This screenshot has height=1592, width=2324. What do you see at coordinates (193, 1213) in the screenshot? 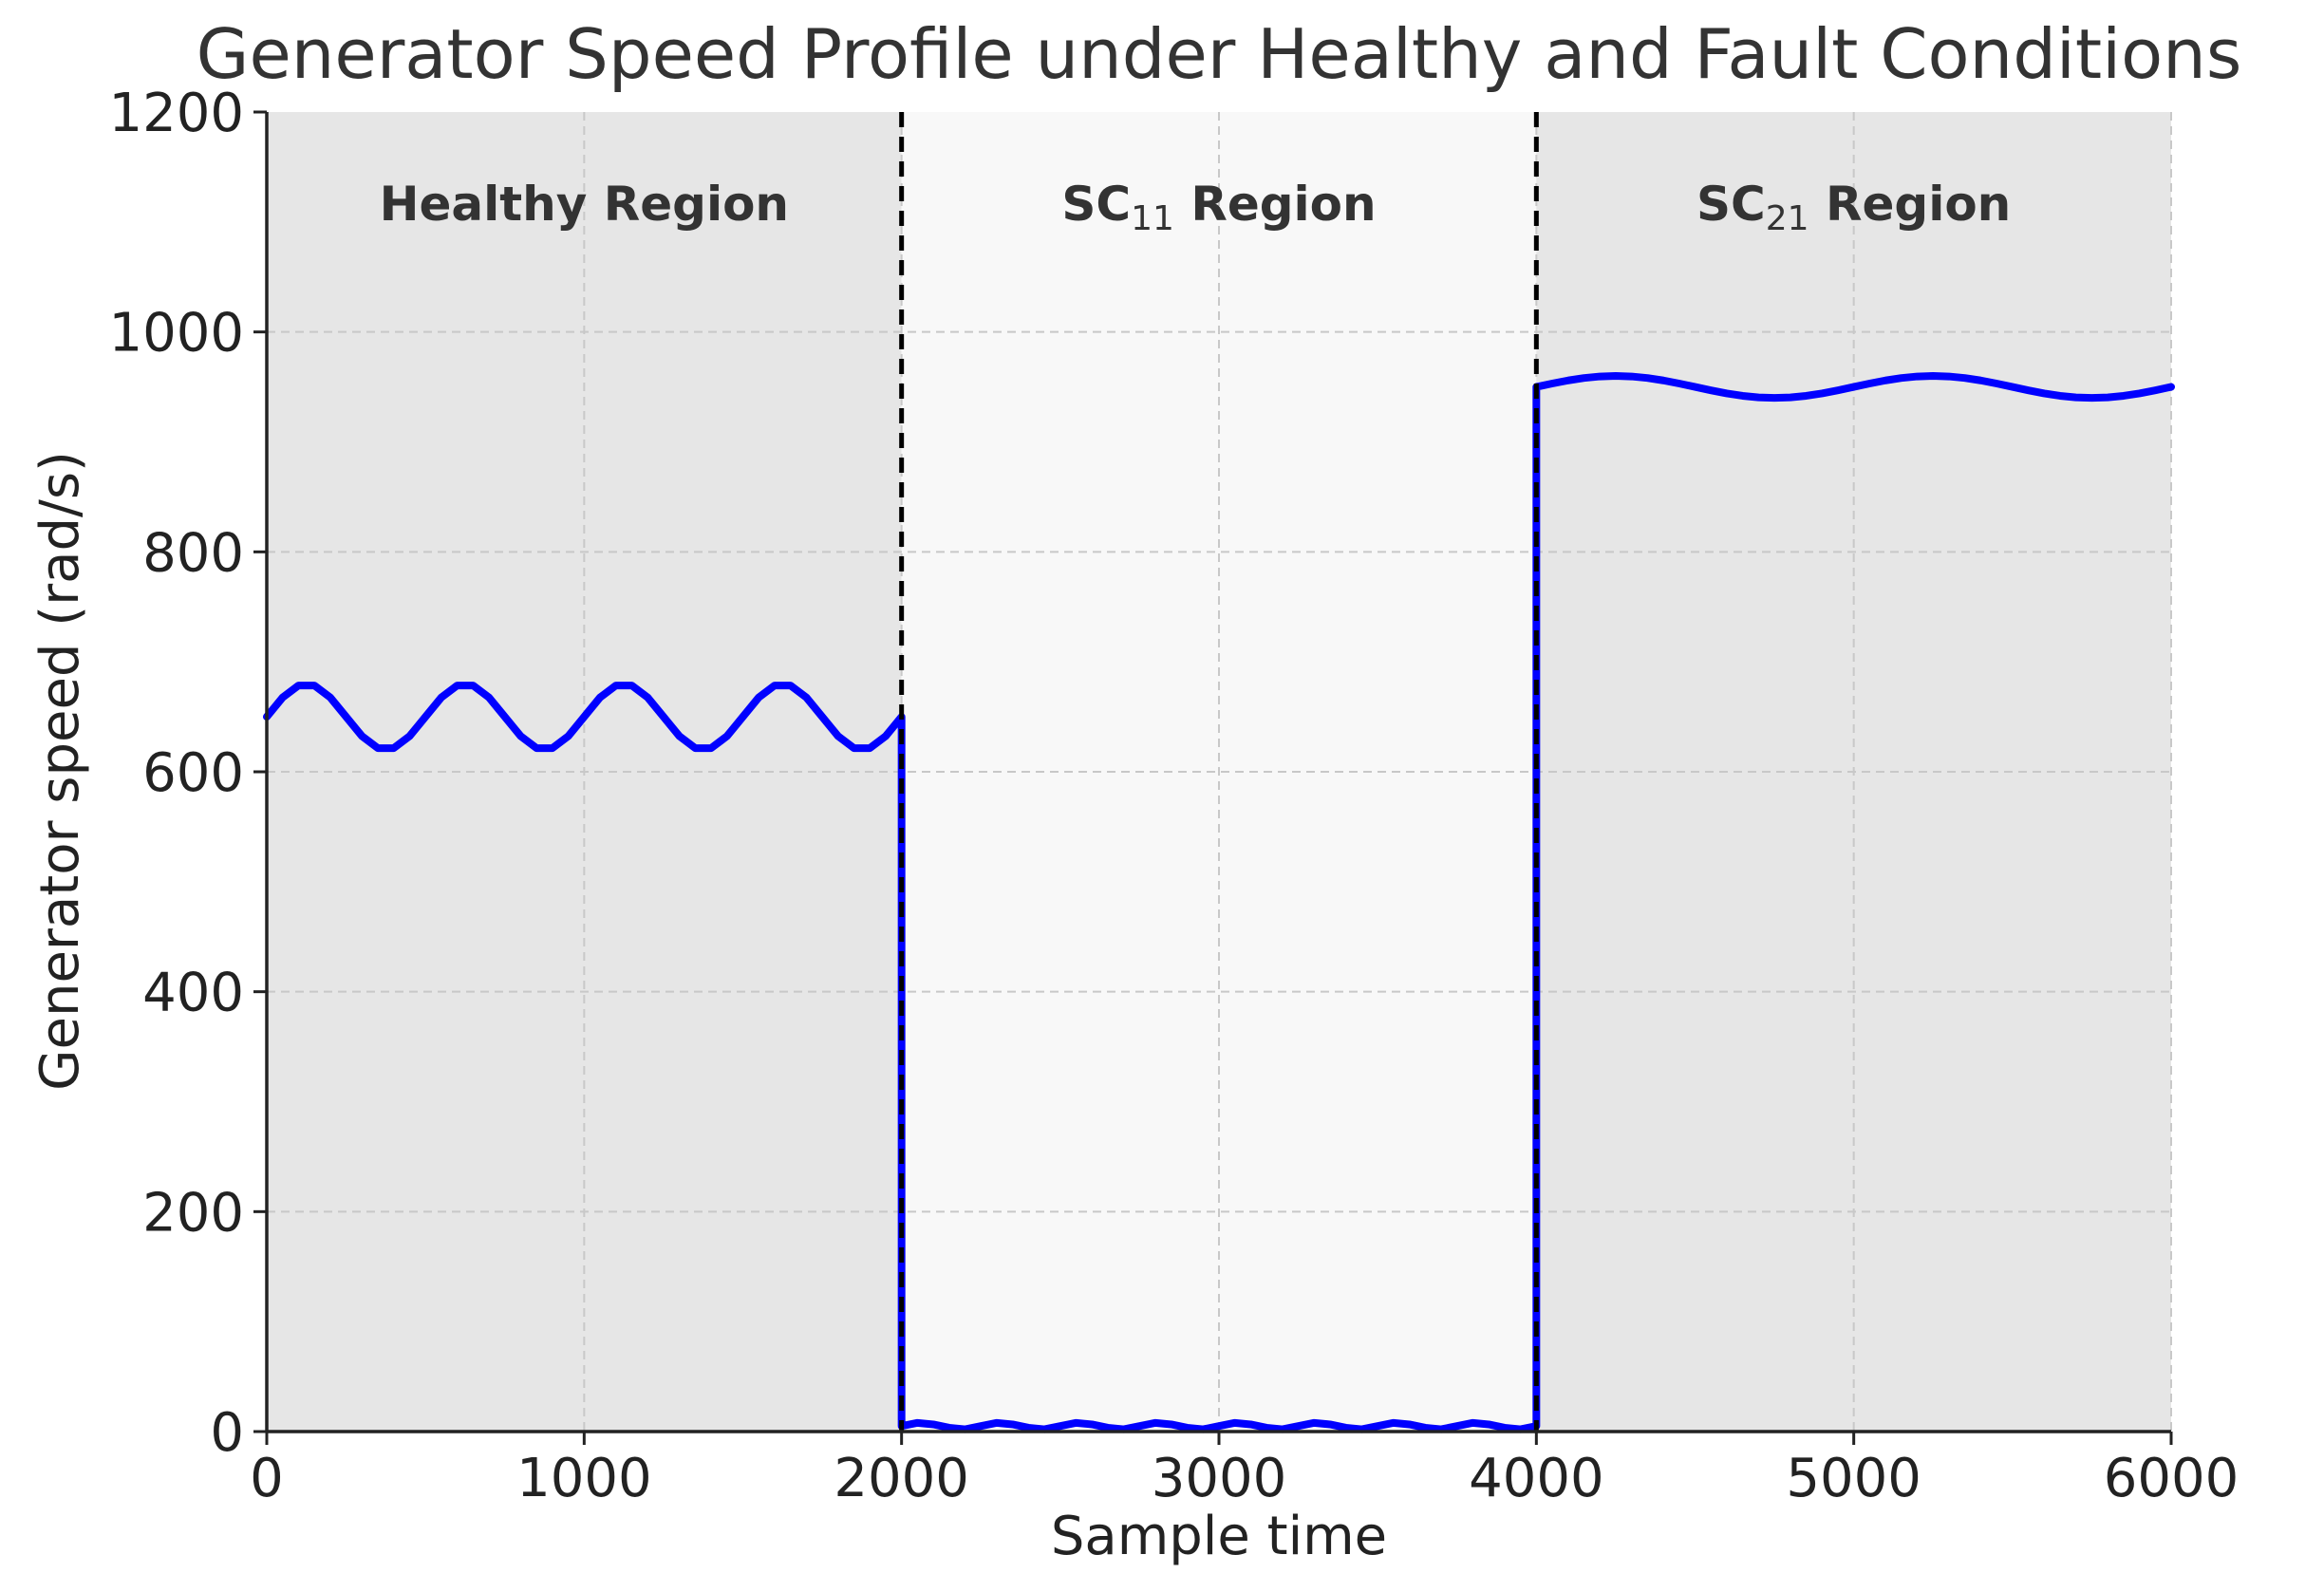
I see `y-tick-label-1: 200` at bounding box center [193, 1213].